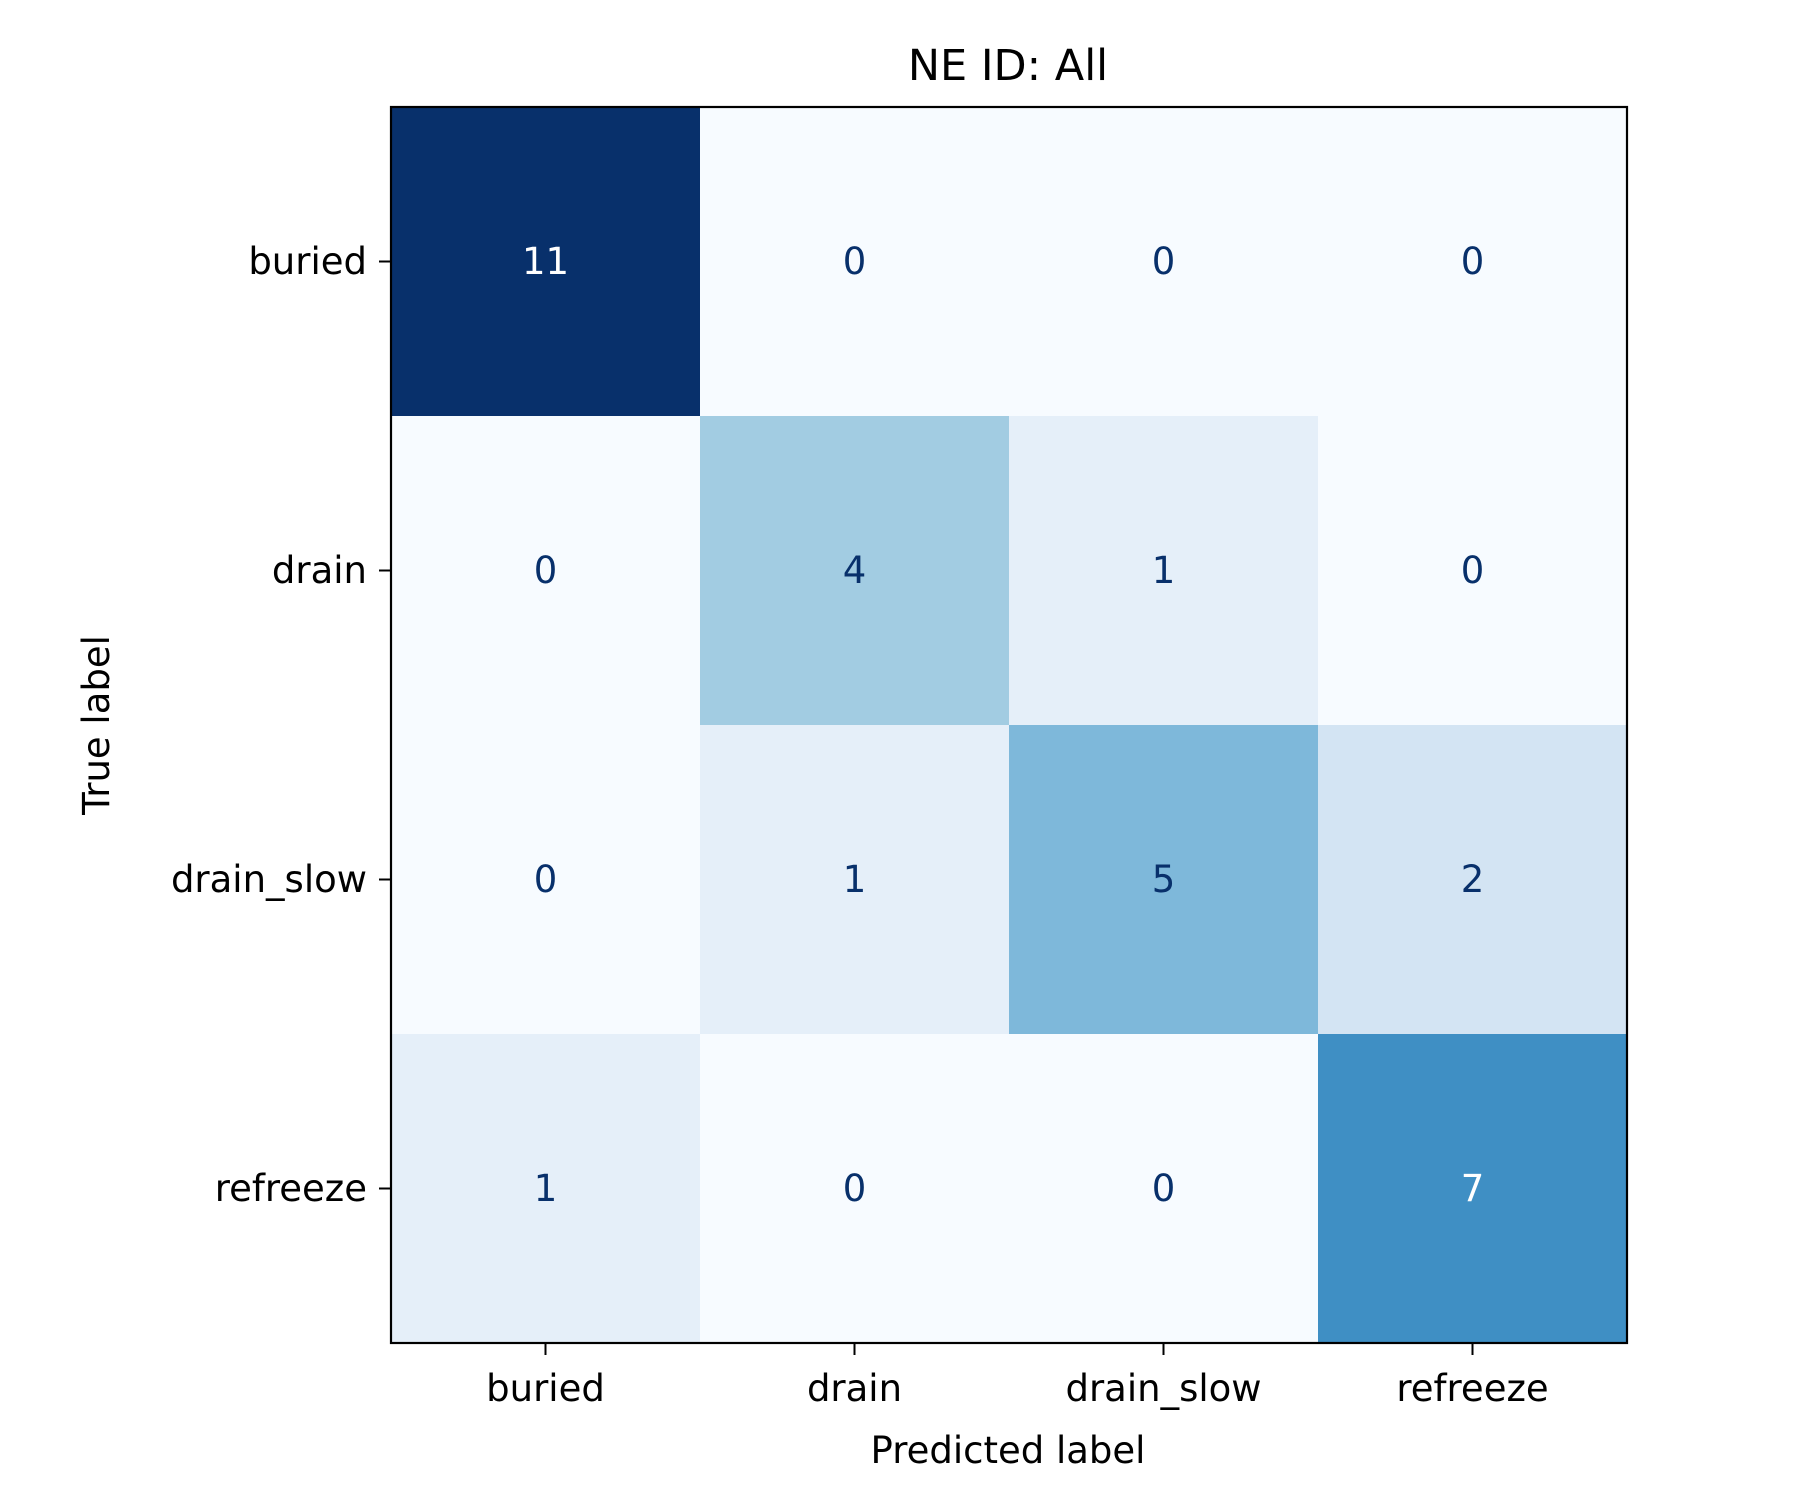 The width and height of the screenshot is (1800, 1500). What do you see at coordinates (307, 261) in the screenshot?
I see `y-tick-label: buried` at bounding box center [307, 261].